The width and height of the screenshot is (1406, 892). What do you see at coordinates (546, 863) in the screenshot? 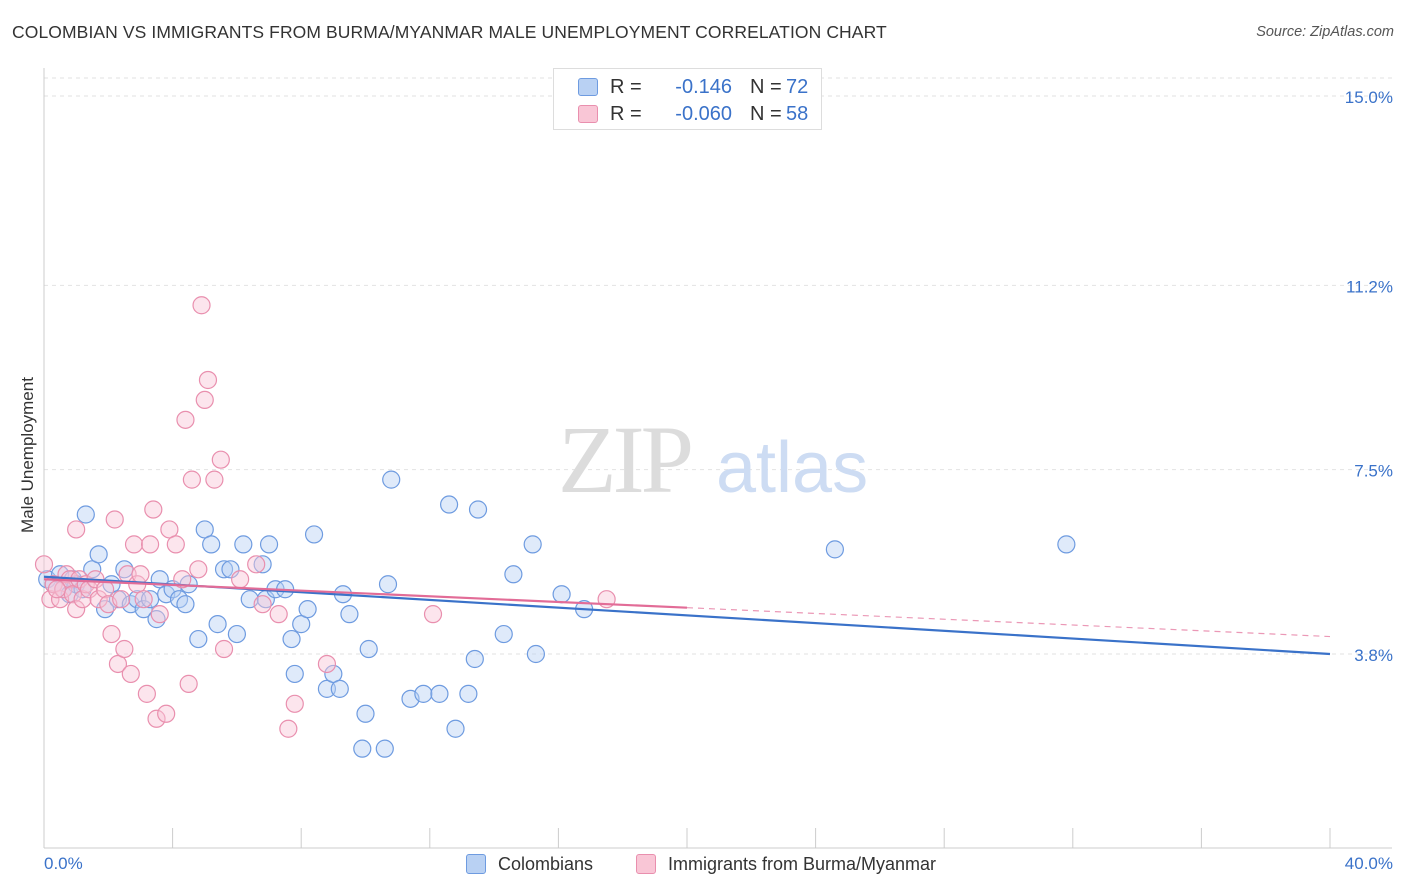
I see `bottom-legend-label: Colombians` at bounding box center [546, 863].